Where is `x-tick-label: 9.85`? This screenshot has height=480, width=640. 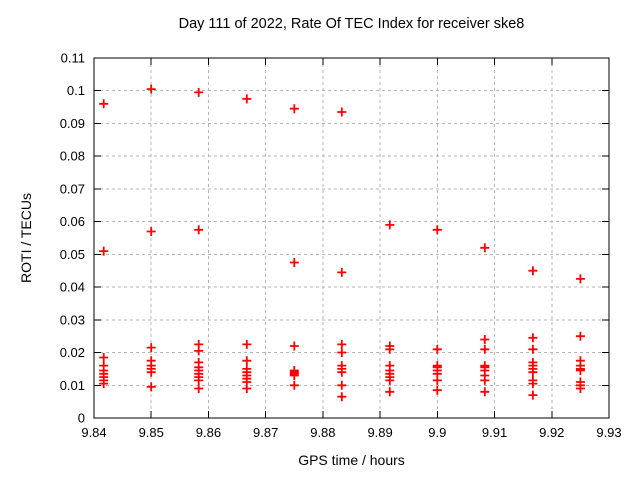
x-tick-label: 9.85 is located at coordinates (151, 432).